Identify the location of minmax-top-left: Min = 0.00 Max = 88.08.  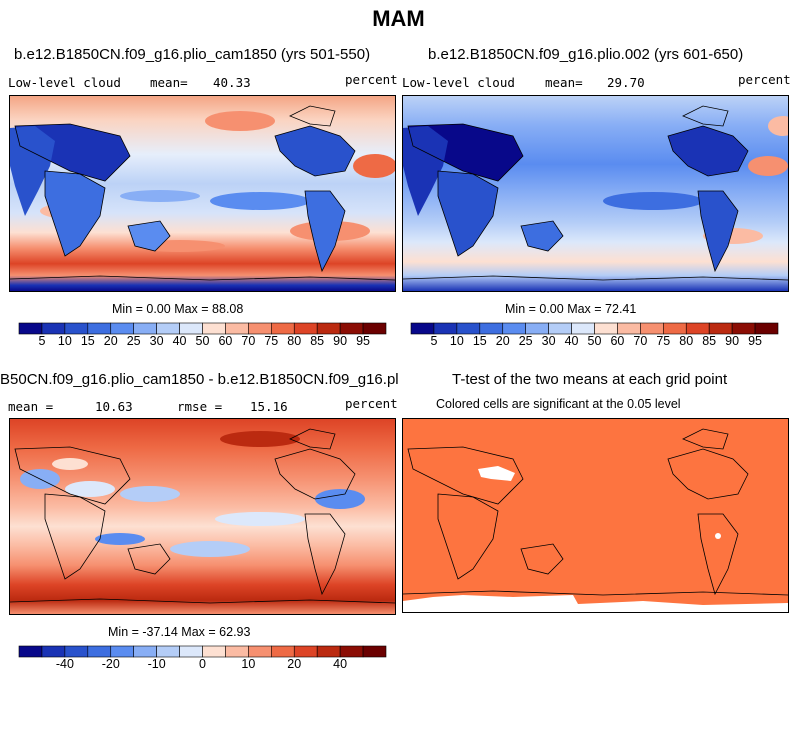
(178, 309).